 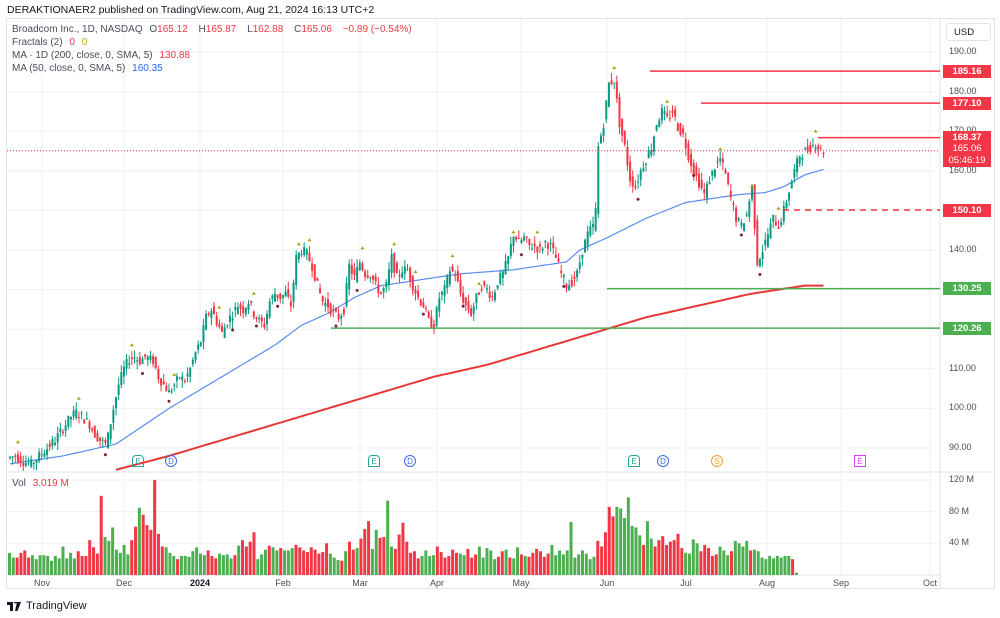 What do you see at coordinates (717, 461) in the screenshot?
I see `split-event-icon: S` at bounding box center [717, 461].